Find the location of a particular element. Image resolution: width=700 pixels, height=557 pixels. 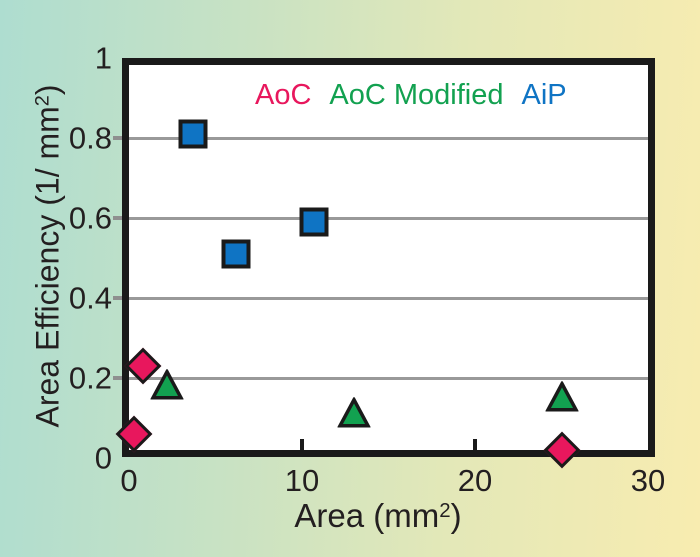

gridline-y-0.6 is located at coordinates (388, 218).